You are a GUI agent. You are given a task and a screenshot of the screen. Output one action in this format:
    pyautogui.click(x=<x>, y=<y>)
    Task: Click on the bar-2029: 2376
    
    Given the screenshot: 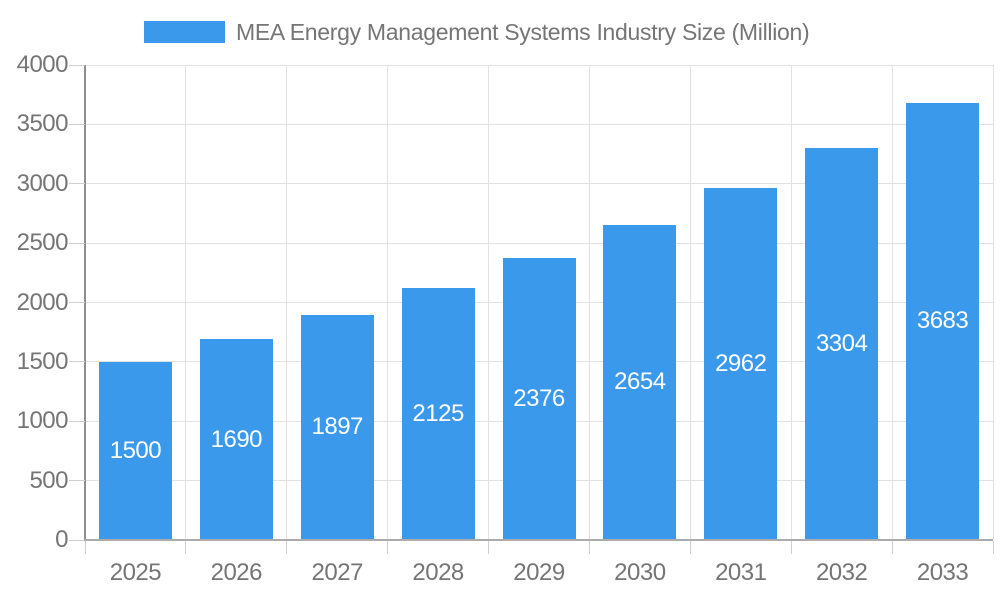 What is the action you would take?
    pyautogui.click(x=539, y=398)
    